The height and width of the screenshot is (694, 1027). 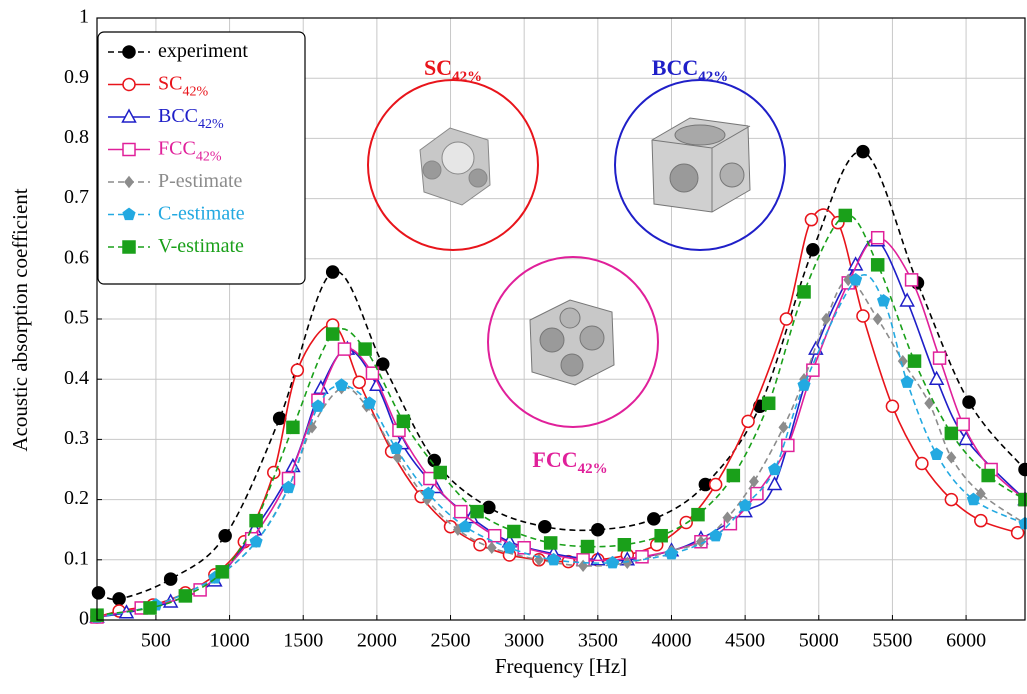 I want to click on y-tick-label: 0.4, so click(x=76, y=378).